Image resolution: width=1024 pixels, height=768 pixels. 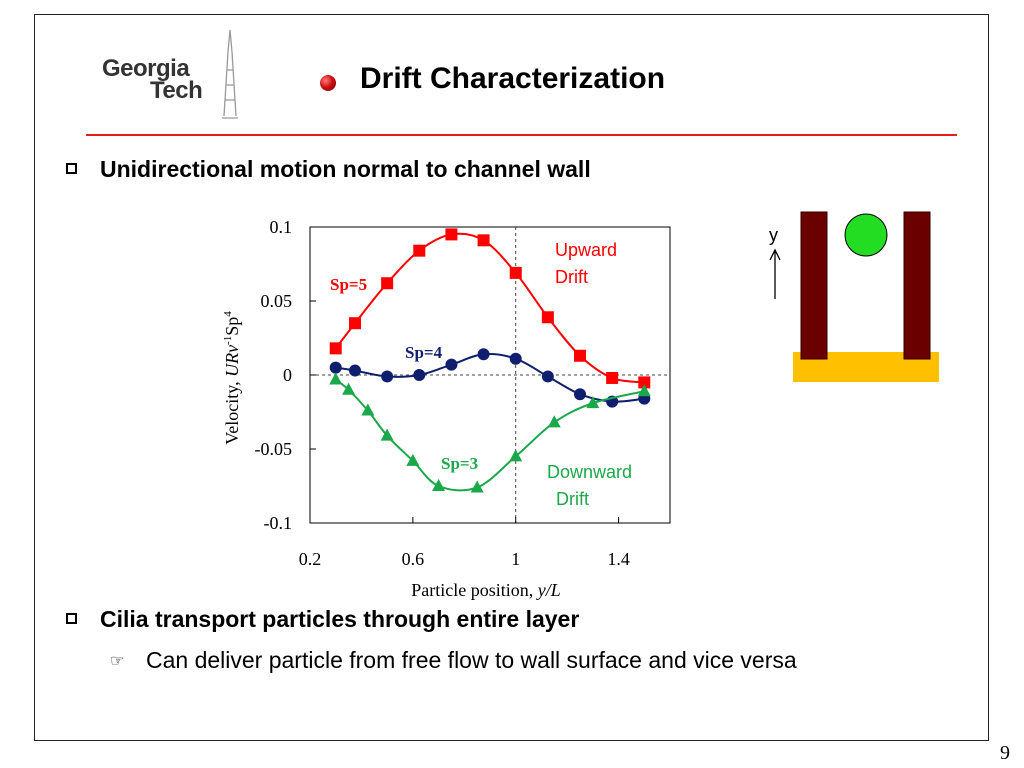 What do you see at coordinates (230, 74) in the screenshot?
I see `tower-icon` at bounding box center [230, 74].